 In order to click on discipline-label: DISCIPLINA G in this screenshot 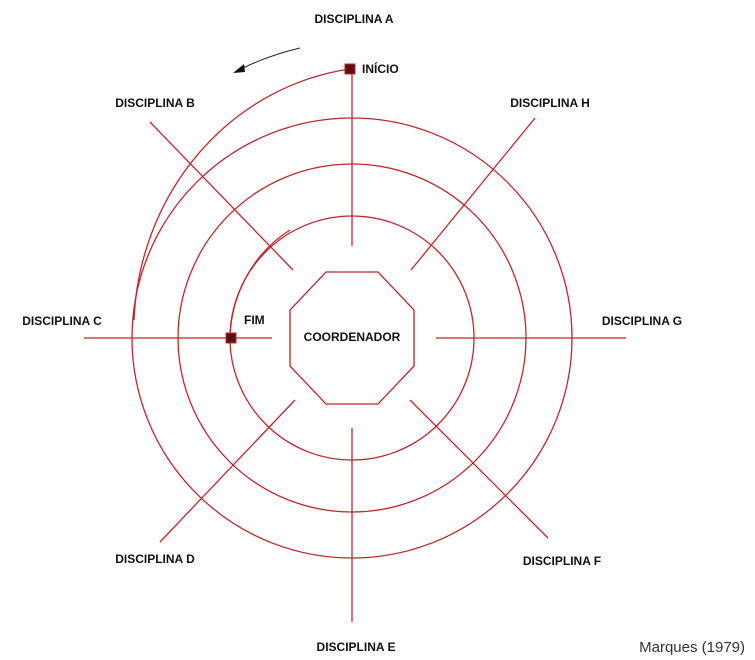, I will do `click(642, 321)`.